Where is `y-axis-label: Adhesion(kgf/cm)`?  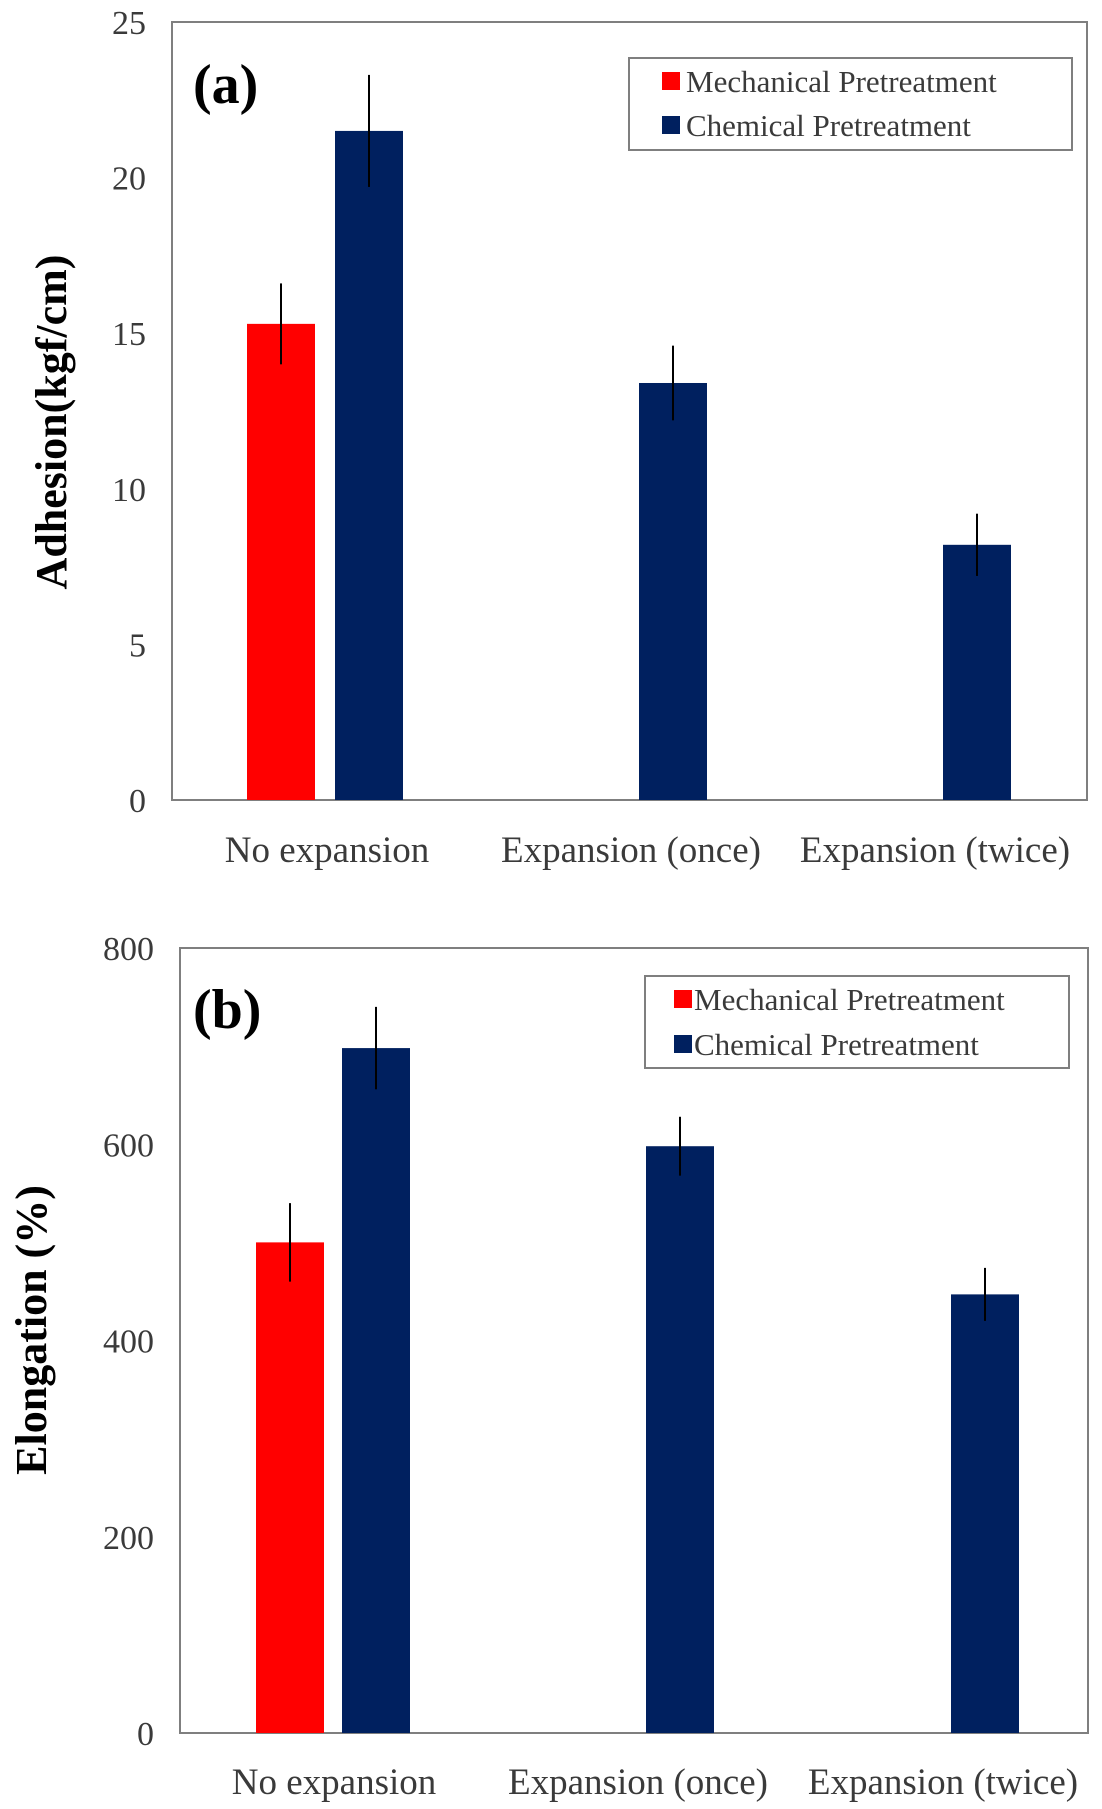 y-axis-label: Adhesion(kgf/cm) is located at coordinates (51, 422).